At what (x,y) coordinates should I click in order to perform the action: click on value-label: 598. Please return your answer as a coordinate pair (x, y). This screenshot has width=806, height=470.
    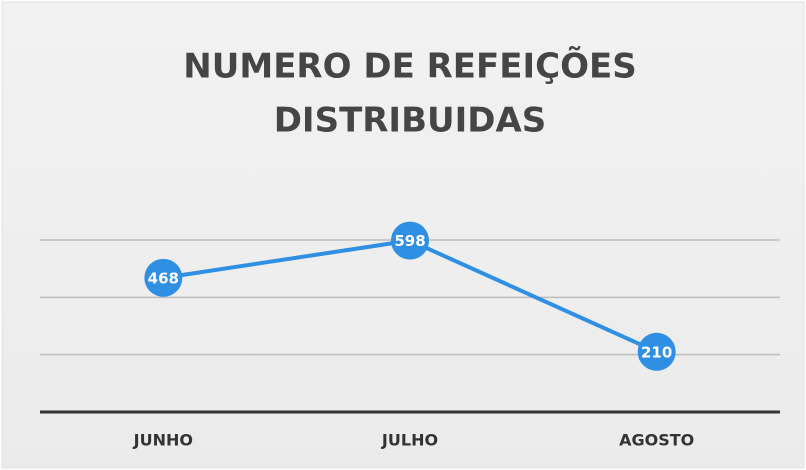
    Looking at the image, I should click on (409, 241).